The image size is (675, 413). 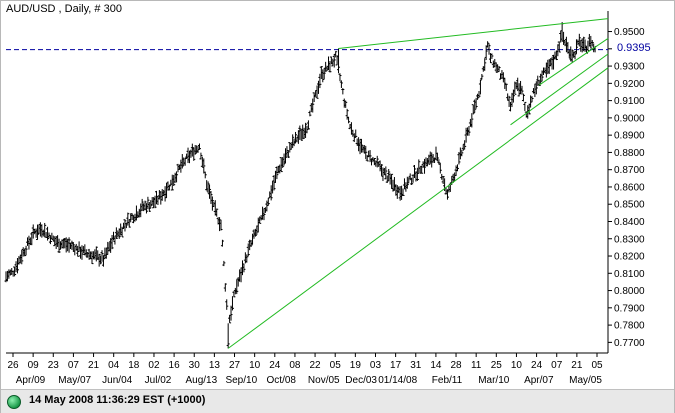 What do you see at coordinates (241, 380) in the screenshot?
I see `x-month-label: Sep/10` at bounding box center [241, 380].